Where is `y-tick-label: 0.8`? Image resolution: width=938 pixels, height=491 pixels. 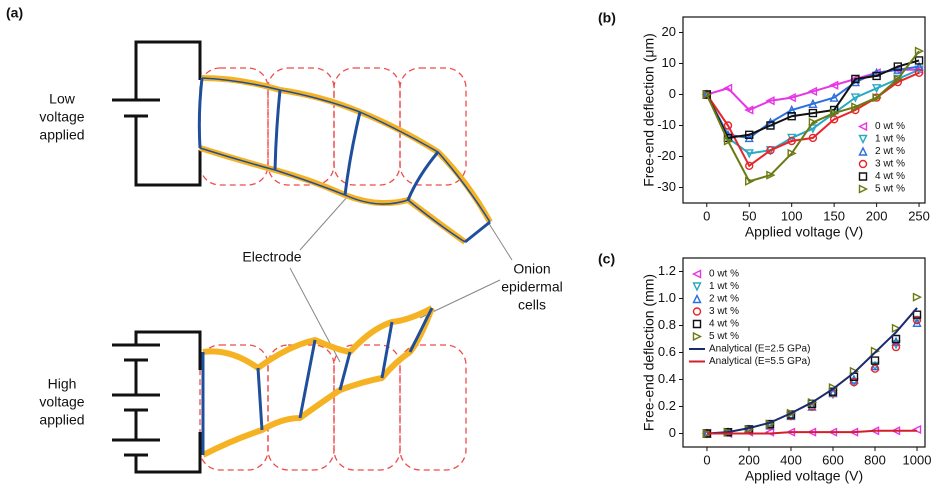 y-tick-label: 0.8 is located at coordinates (667, 324).